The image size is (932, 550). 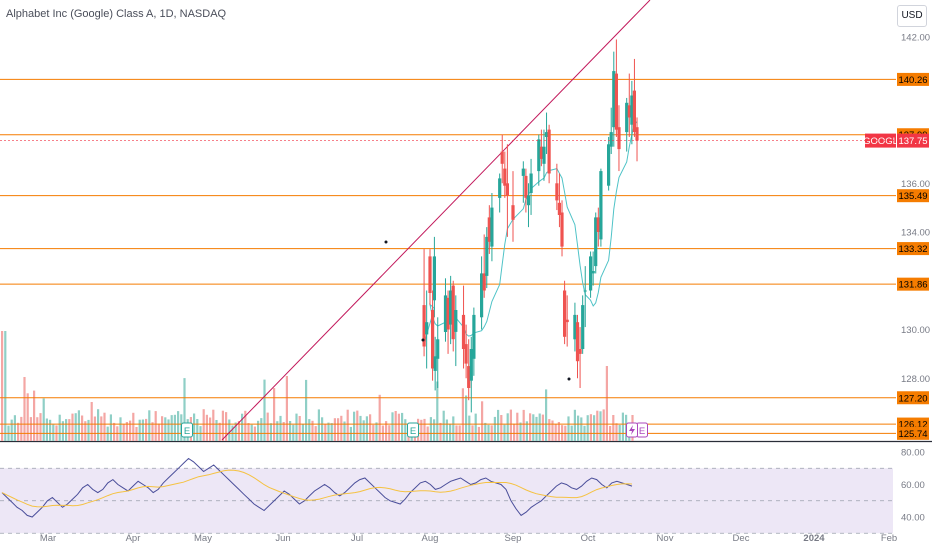 What do you see at coordinates (446, 501) in the screenshot?
I see `rsi-band` at bounding box center [446, 501].